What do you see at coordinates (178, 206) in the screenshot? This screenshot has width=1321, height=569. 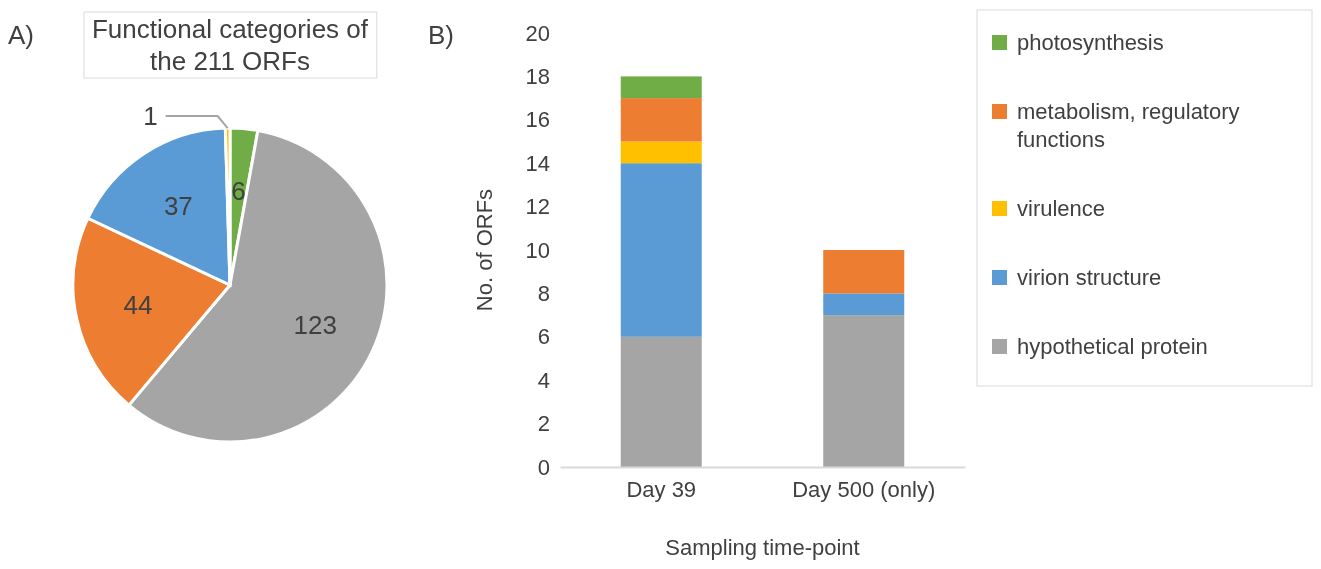 I see `data-label: 37` at bounding box center [178, 206].